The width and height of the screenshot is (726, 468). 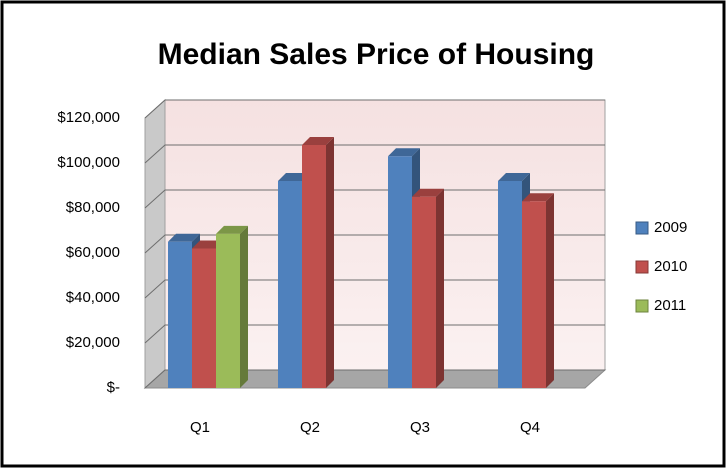 I want to click on y-tick-label: $-, so click(x=113, y=387).